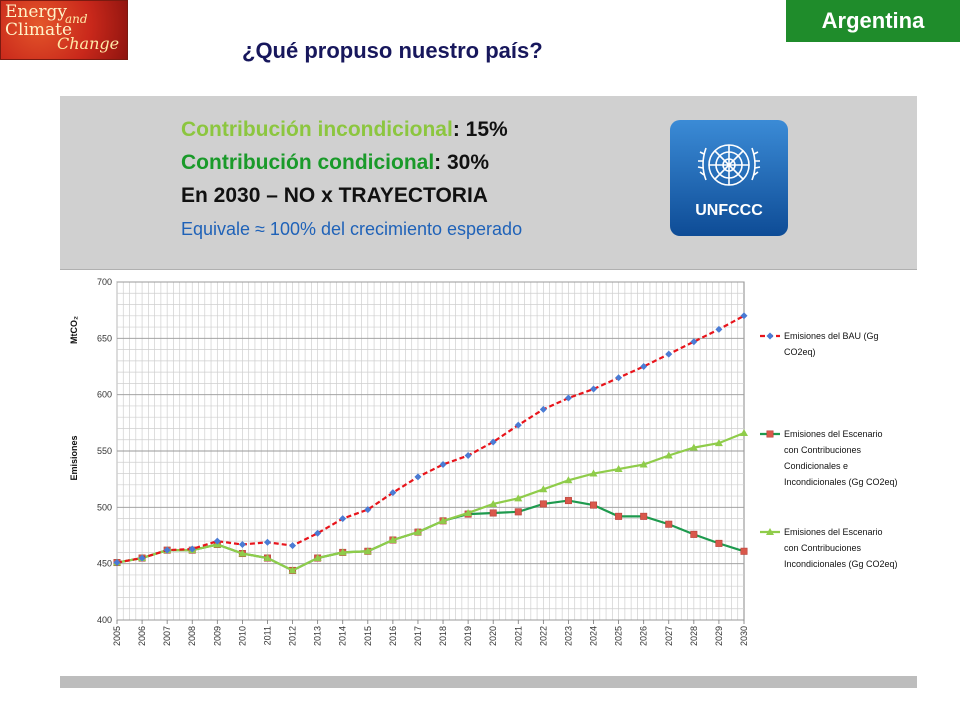 This screenshot has width=960, height=720. What do you see at coordinates (343, 636) in the screenshot?
I see `x-tick-label: 2014` at bounding box center [343, 636].